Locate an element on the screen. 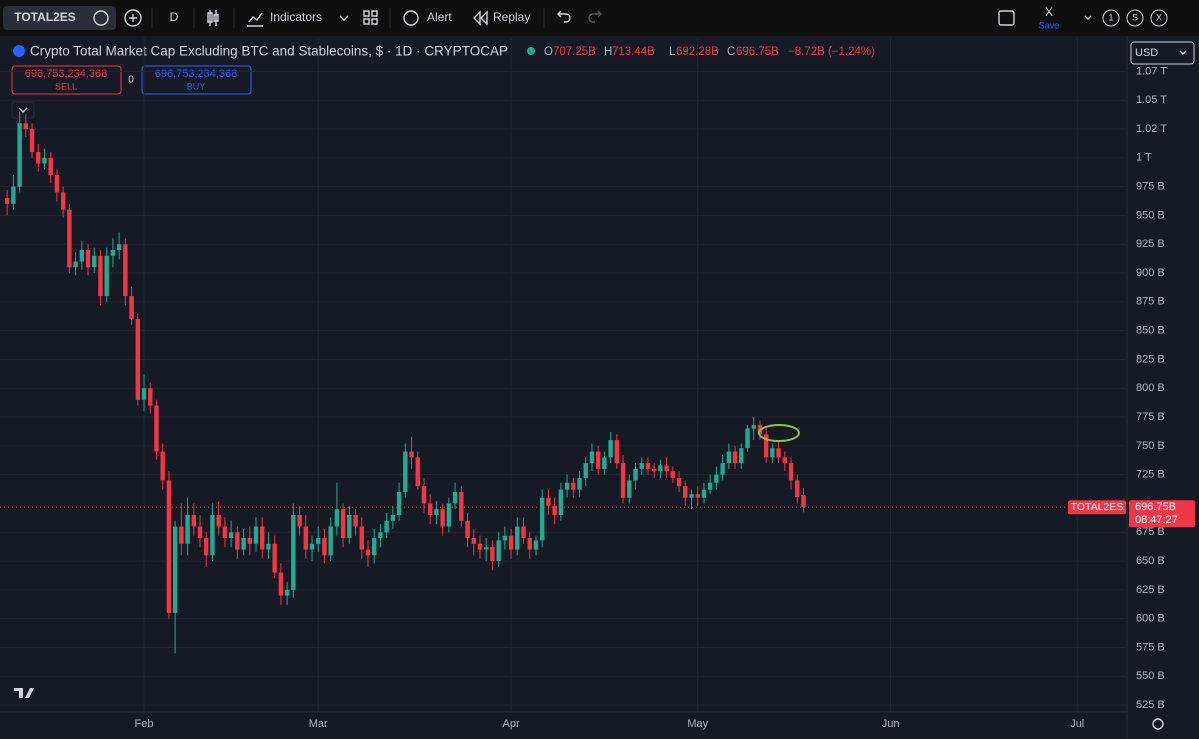  currency: USD is located at coordinates (1146, 53).